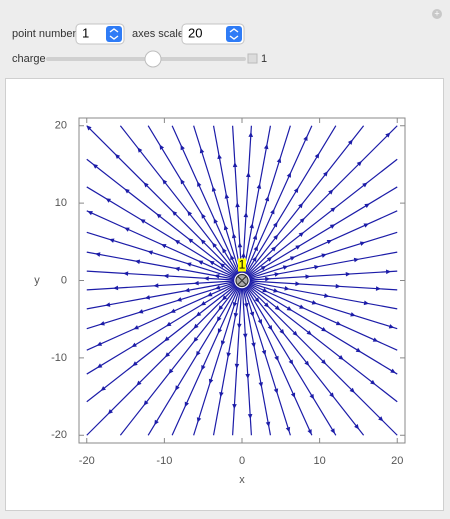 The width and height of the screenshot is (450, 519). What do you see at coordinates (100, 34) in the screenshot?
I see `point-number-popup: 1` at bounding box center [100, 34].